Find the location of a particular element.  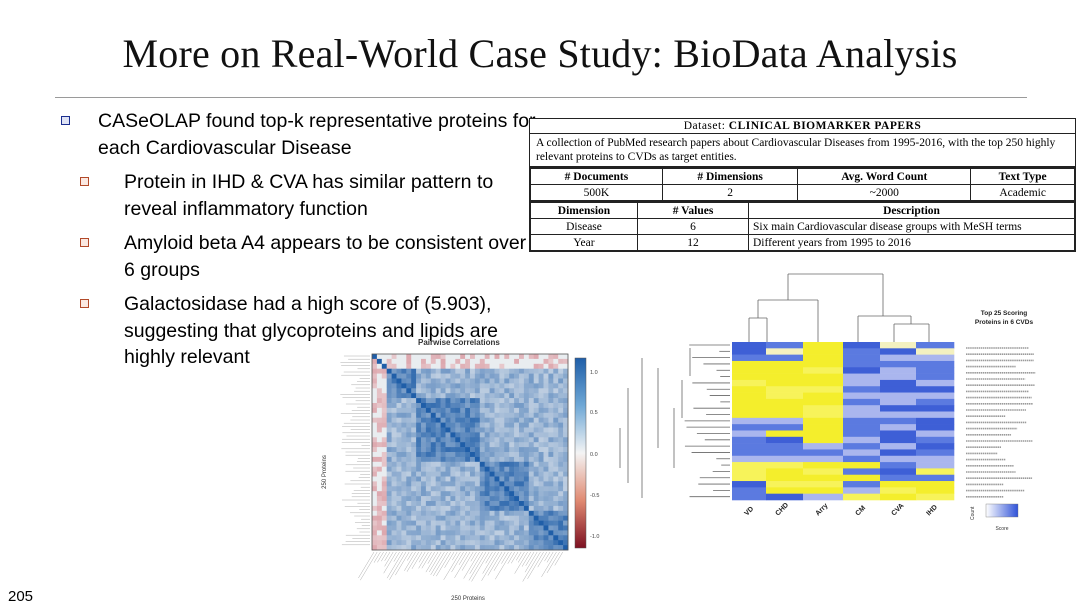

column-label: VD is located at coordinates (749, 512).